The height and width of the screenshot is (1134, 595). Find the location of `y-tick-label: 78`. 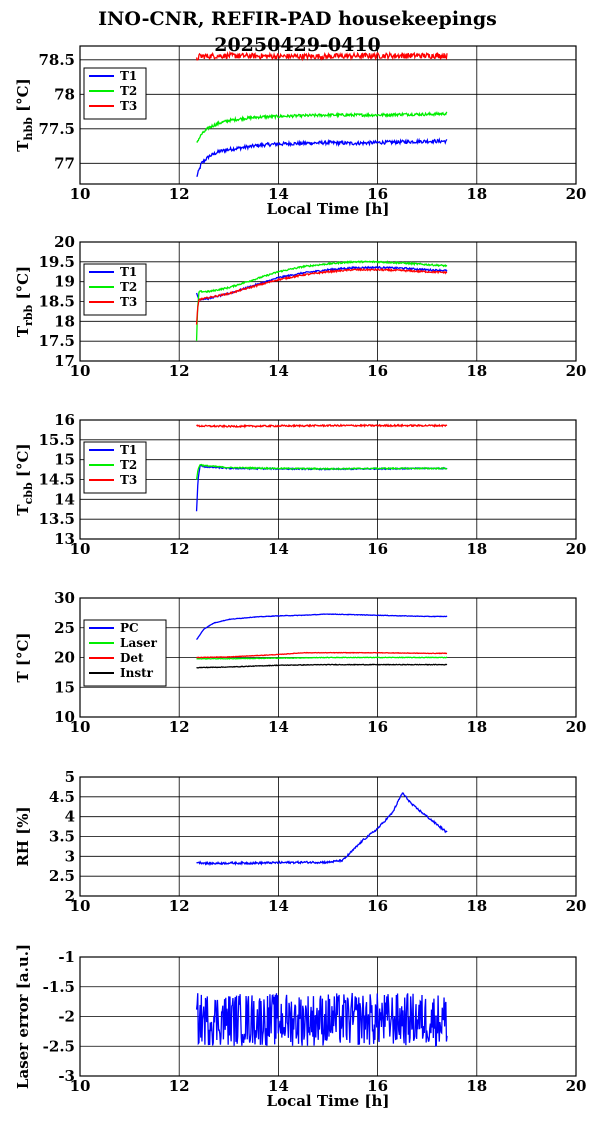

y-tick-label: 78 is located at coordinates (64, 94).